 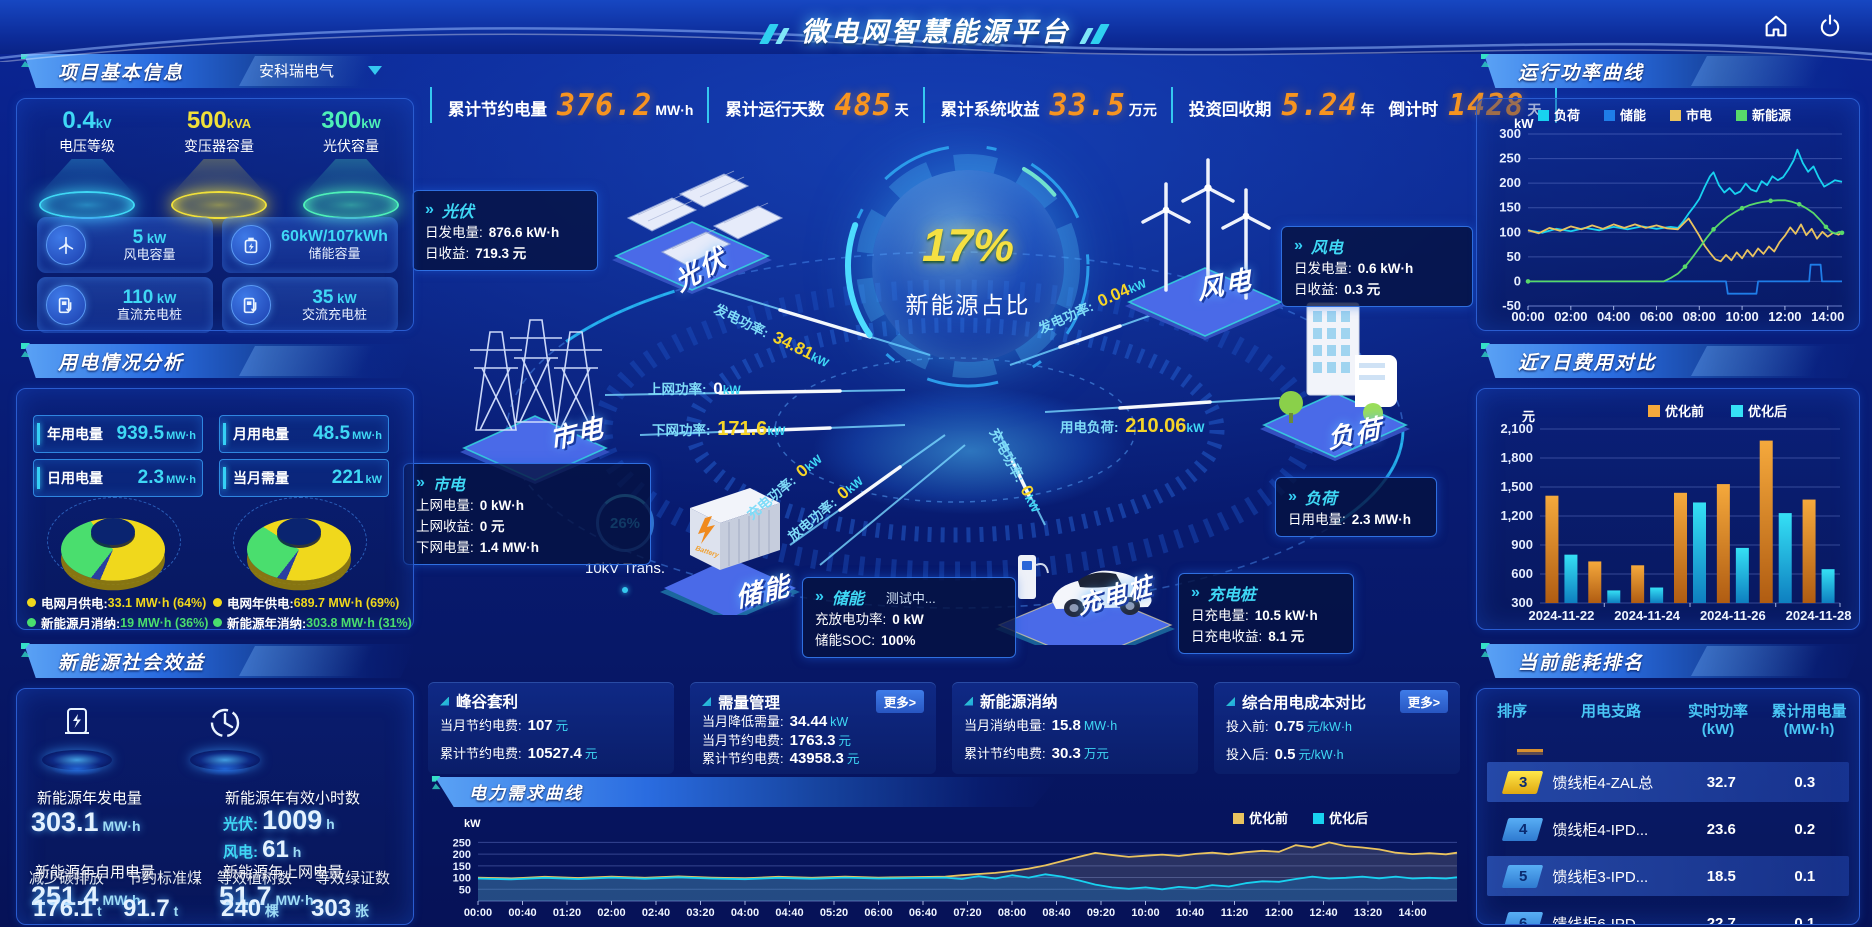 What do you see at coordinates (851, 619) in the screenshot?
I see `callout-row-label: 充放电功率:` at bounding box center [851, 619].